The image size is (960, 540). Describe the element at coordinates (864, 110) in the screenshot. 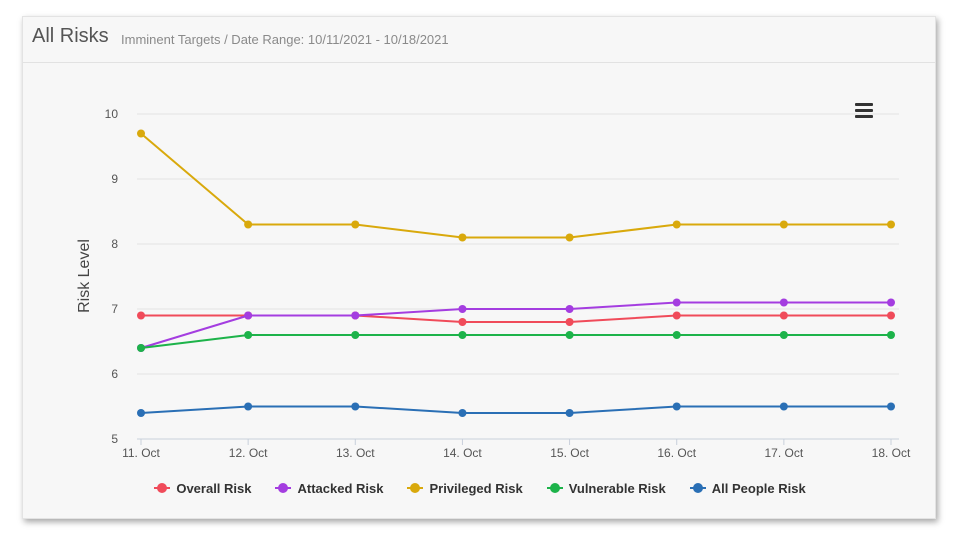

I see `hamburger-menu-icon` at that location.